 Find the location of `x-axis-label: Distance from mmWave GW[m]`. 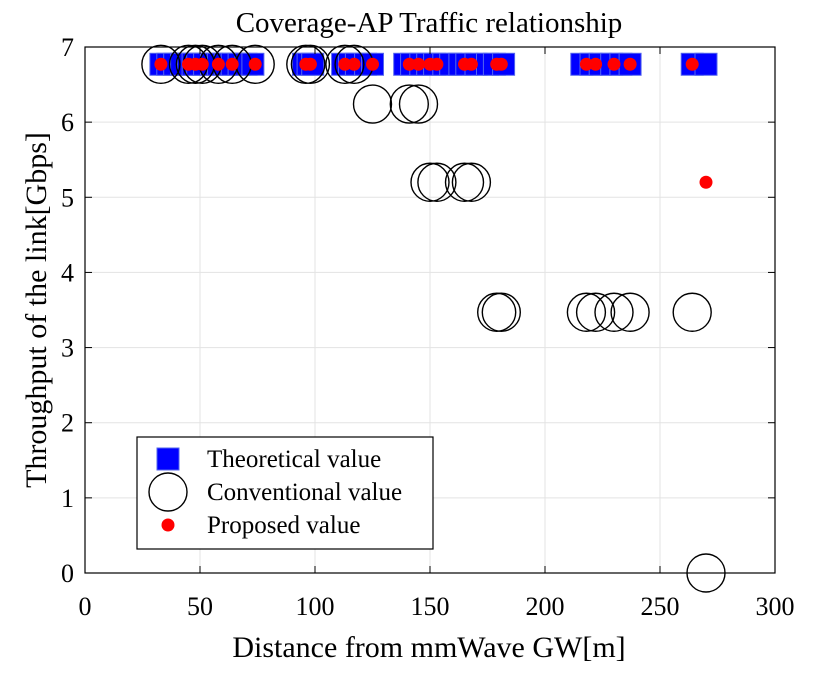

x-axis-label: Distance from mmWave GW[m] is located at coordinates (428, 647).